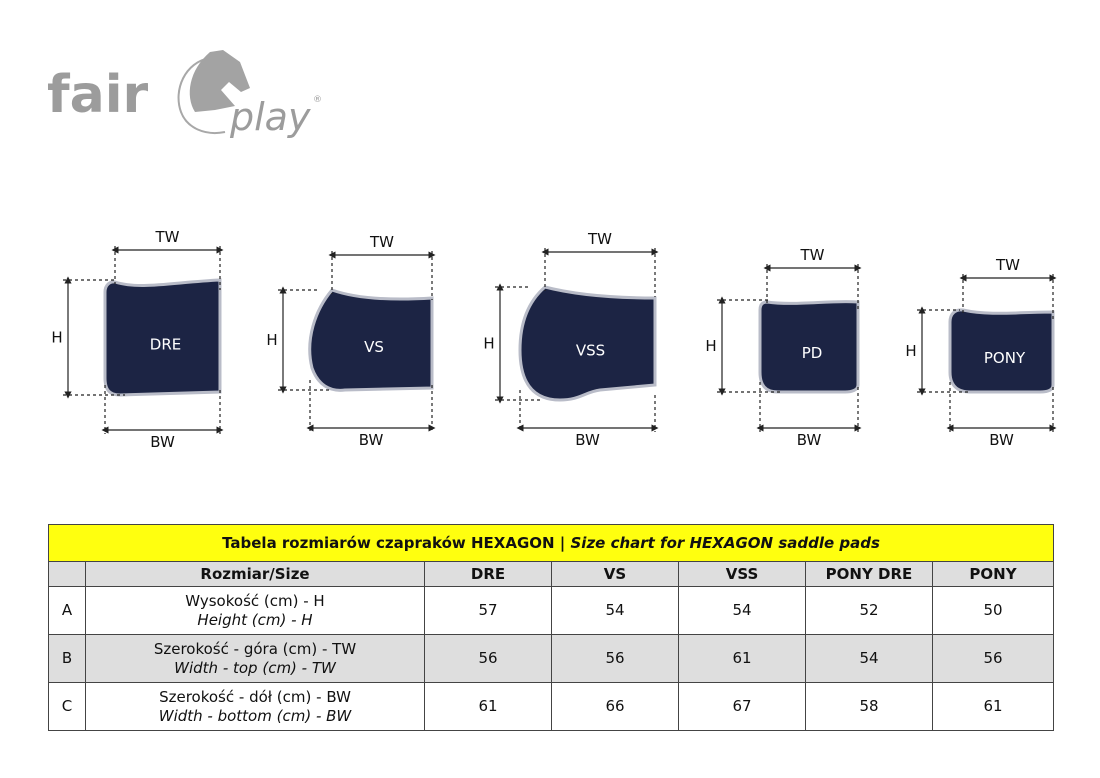 The image size is (1100, 778). What do you see at coordinates (184, 94) in the screenshot?
I see `fair-play-logo: fair play ®` at bounding box center [184, 94].